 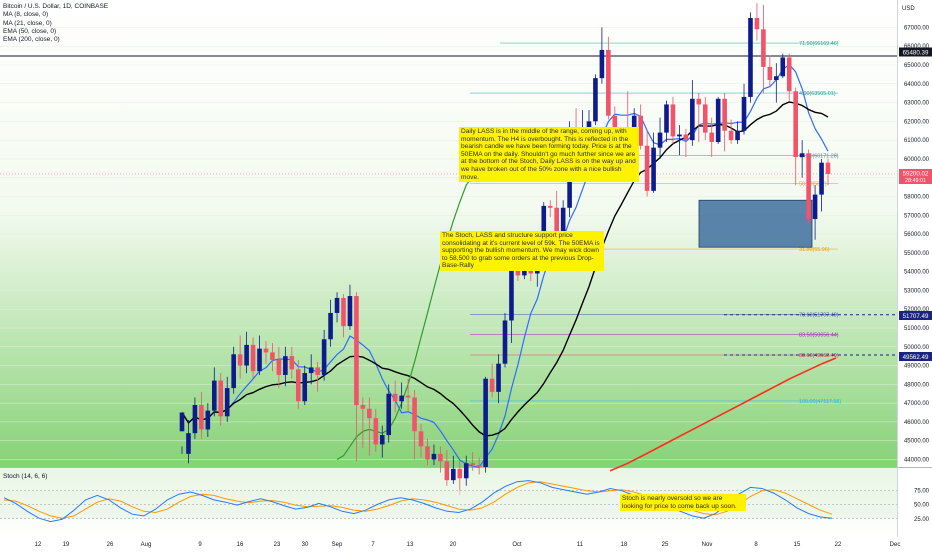 I want to click on time-tick-label: Aug, so click(x=146, y=545).